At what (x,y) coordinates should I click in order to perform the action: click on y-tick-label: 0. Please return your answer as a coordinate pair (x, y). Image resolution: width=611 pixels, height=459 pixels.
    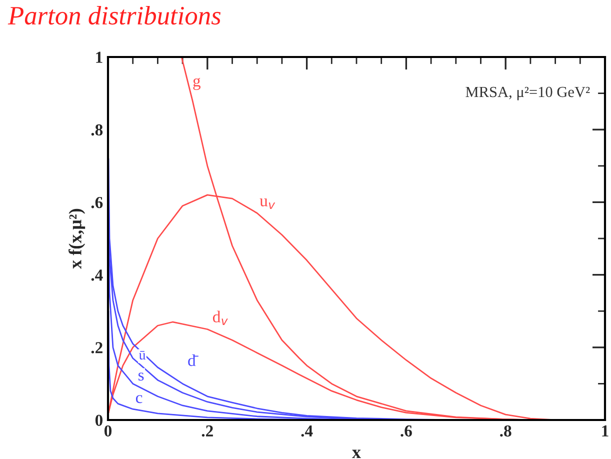
    Looking at the image, I should click on (99, 420).